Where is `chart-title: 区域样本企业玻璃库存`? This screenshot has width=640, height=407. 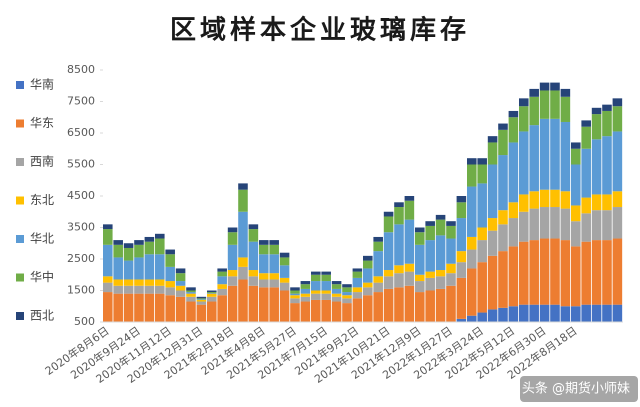
chart-title: 区域样本企业玻璃库存 is located at coordinates (320, 30).